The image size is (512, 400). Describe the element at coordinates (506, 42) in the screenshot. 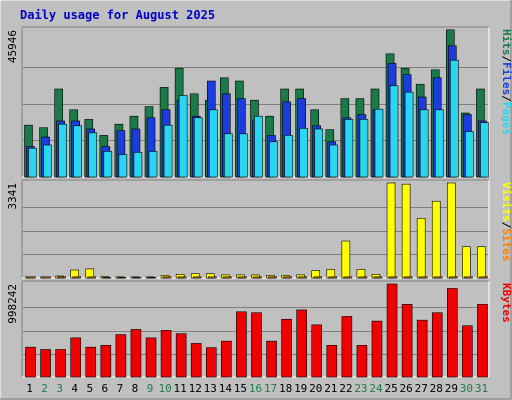

I see `legend-entry: Hits` at that location.